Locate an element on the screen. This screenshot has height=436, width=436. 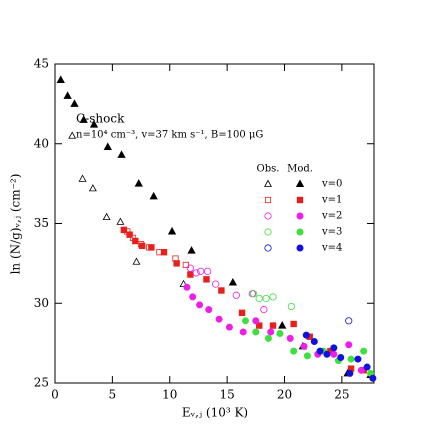
x-tick-label: 15 is located at coordinates (226, 395).